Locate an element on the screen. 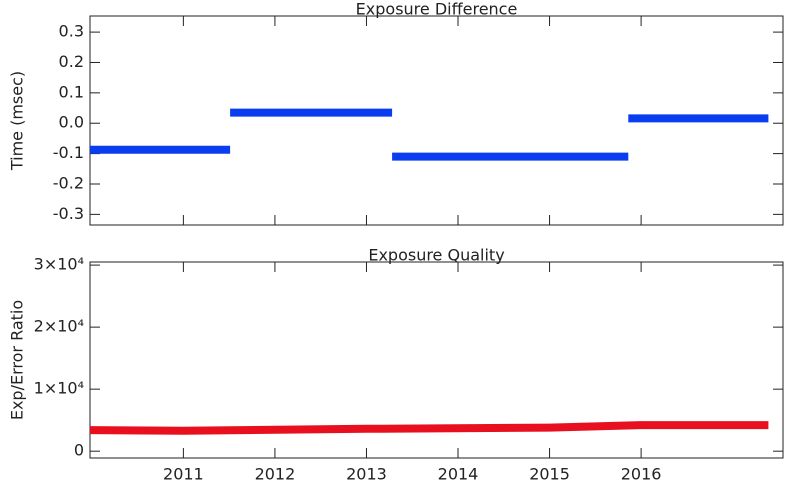 The width and height of the screenshot is (787, 486). y-tick-label: 0.2 is located at coordinates (71, 61).